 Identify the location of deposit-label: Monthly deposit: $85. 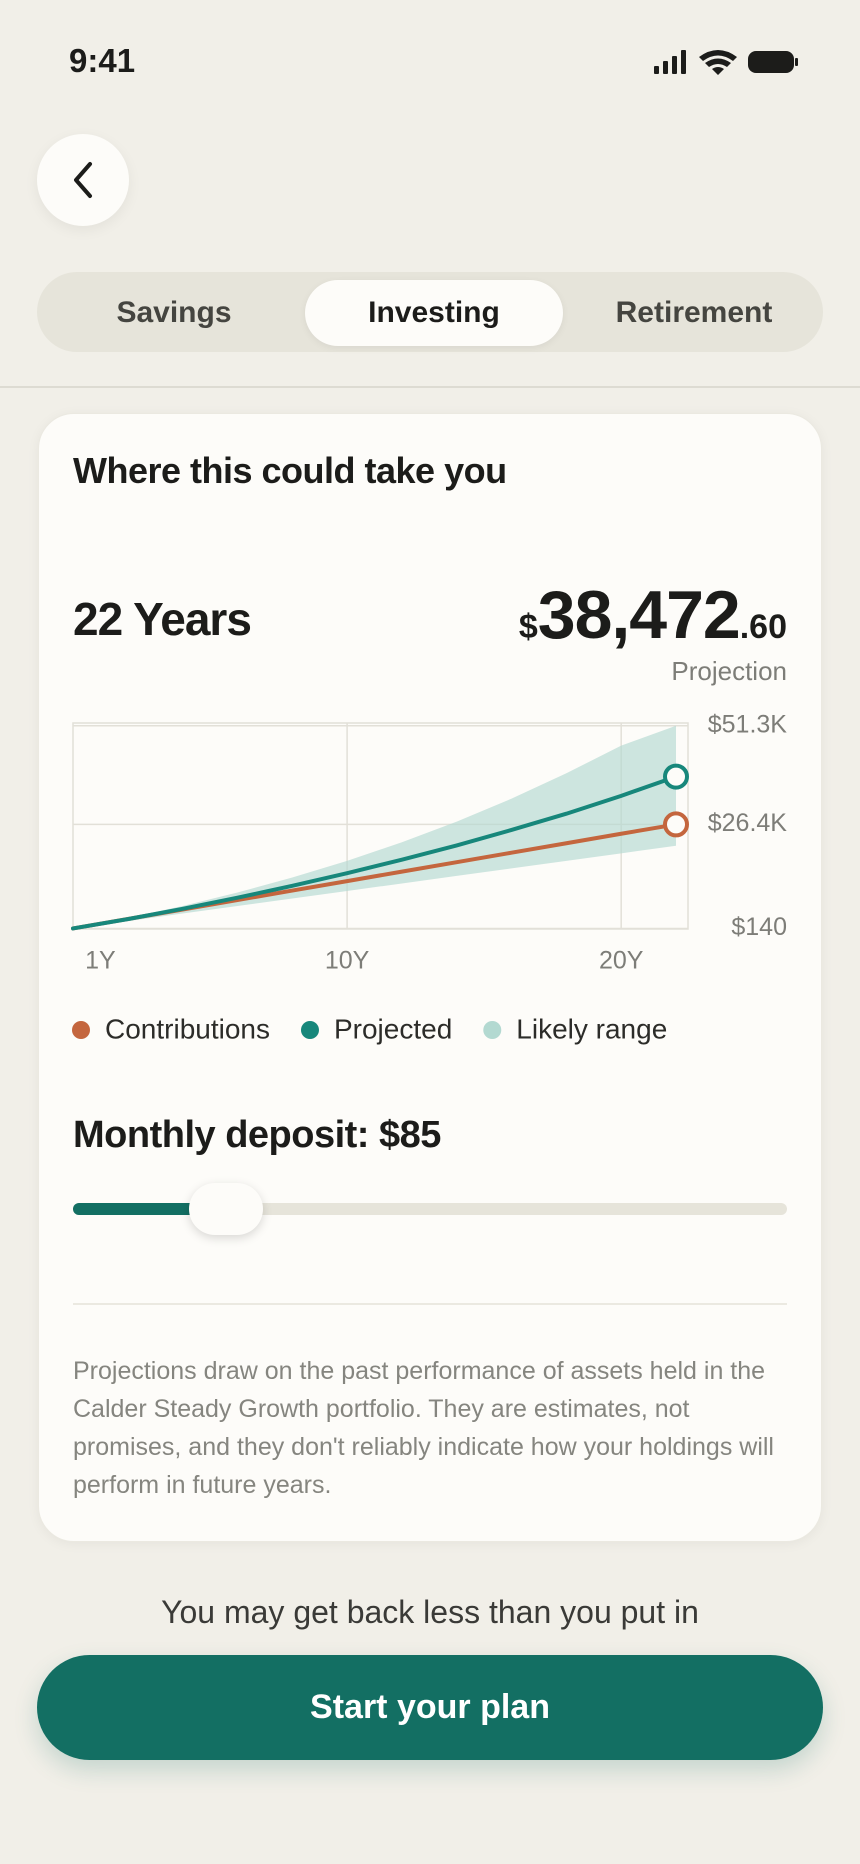
(257, 1135).